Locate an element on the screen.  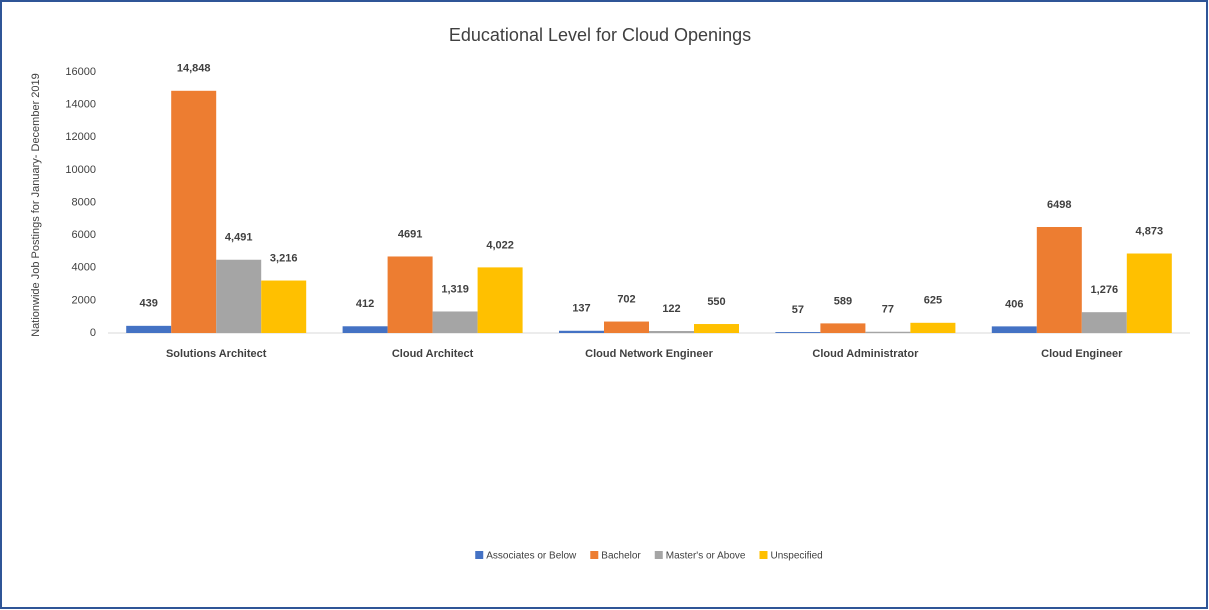
data-label: 1,319 is located at coordinates (455, 289).